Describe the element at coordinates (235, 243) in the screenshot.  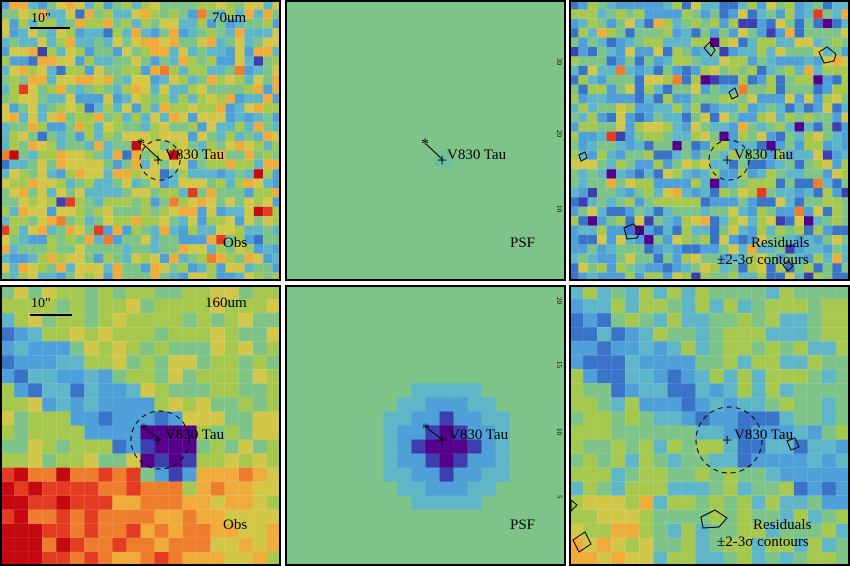
I see `panel-caption: Obs` at that location.